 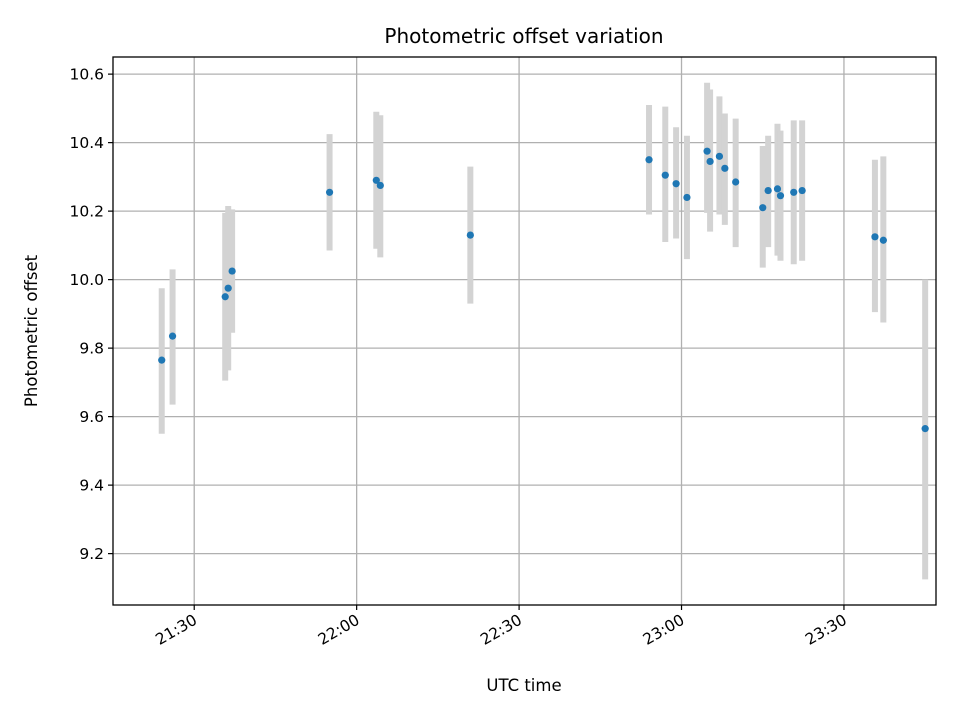 What do you see at coordinates (91, 486) in the screenshot?
I see `y-tick-label: 9.4` at bounding box center [91, 486].